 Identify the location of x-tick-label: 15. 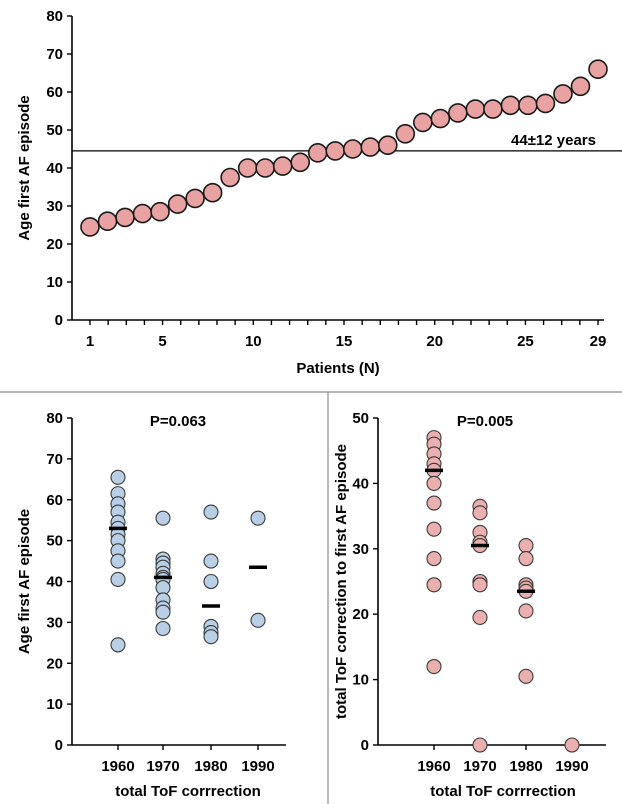
(344, 341).